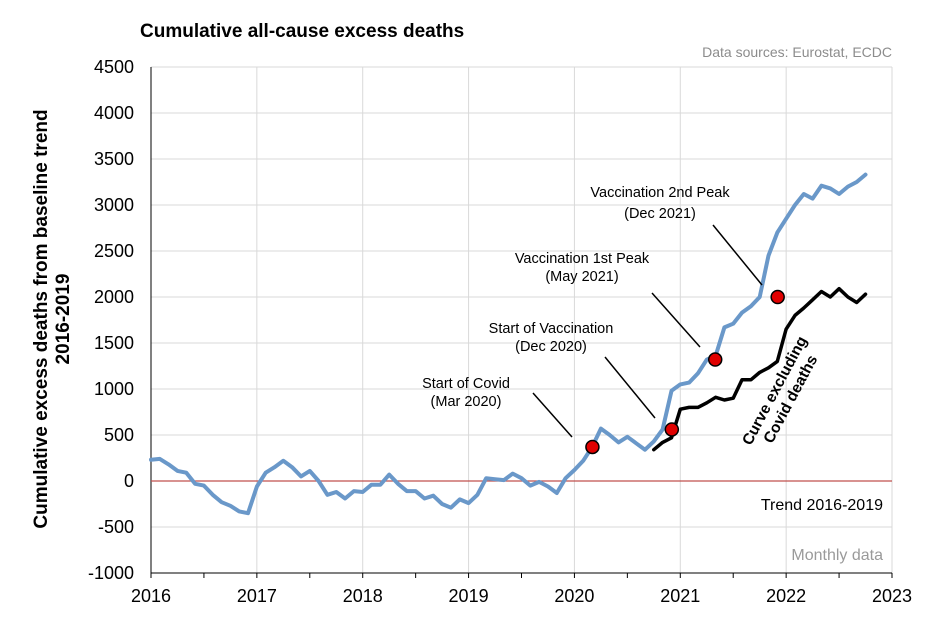  What do you see at coordinates (466, 384) in the screenshot?
I see `callout-label: Start of Covid` at bounding box center [466, 384].